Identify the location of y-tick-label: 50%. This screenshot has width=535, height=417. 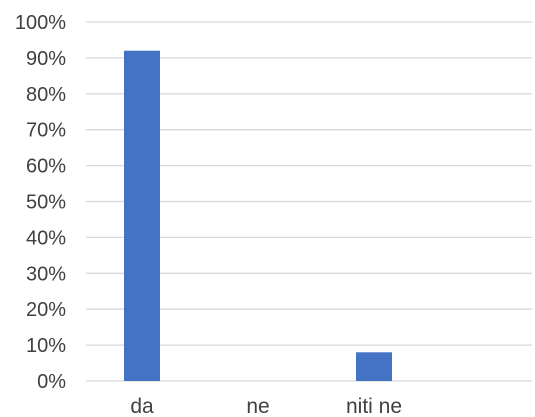
(46, 203).